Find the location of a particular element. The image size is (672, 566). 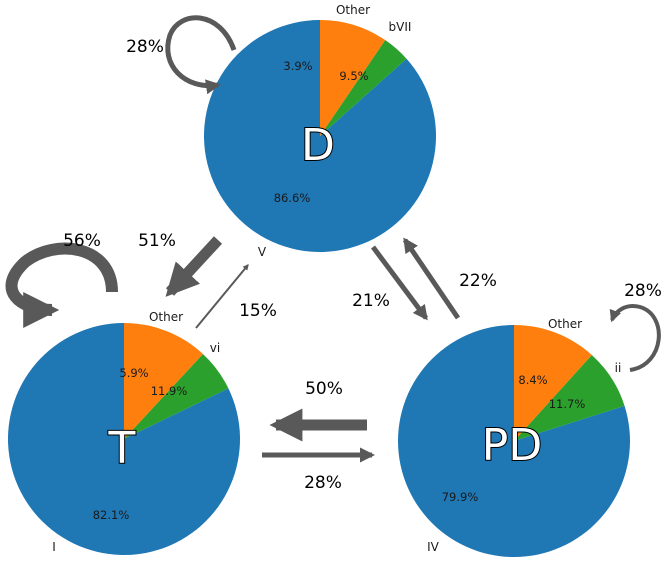

arrow-pd-to-pd is located at coordinates (635, 338).